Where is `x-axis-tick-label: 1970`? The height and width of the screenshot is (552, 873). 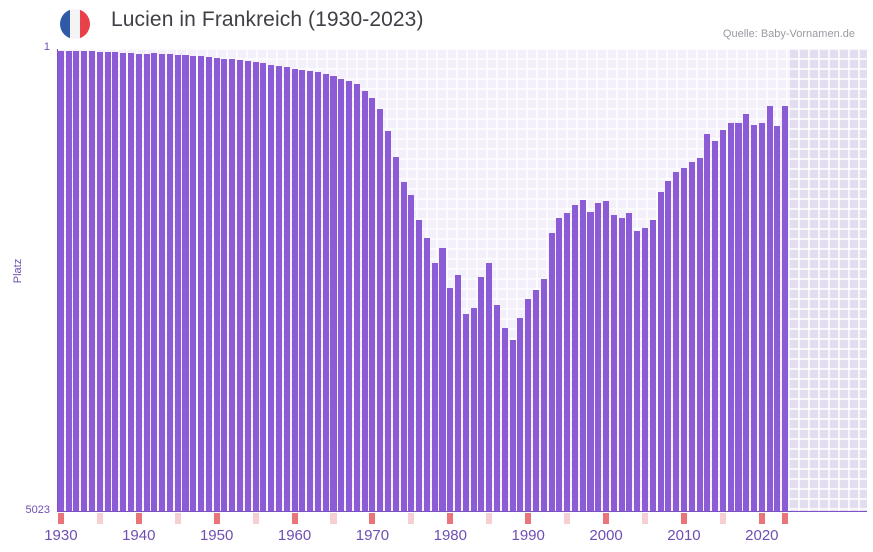
x-axis-tick-label: 1970 is located at coordinates (372, 535).